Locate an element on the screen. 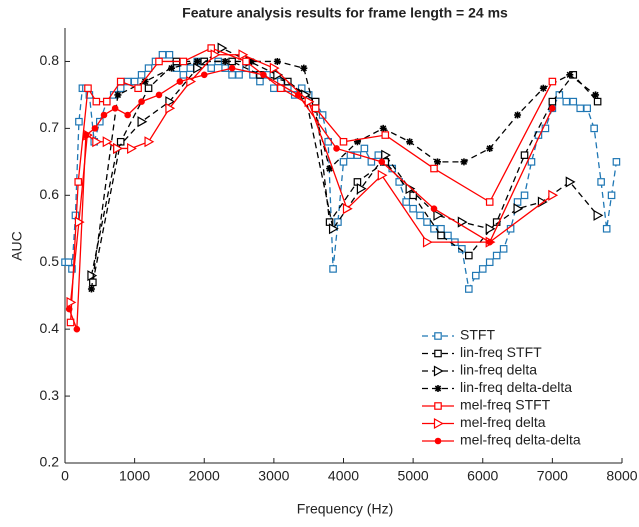 This screenshot has width=639, height=527. legend-label: mel-freq delta-delta is located at coordinates (520, 440).